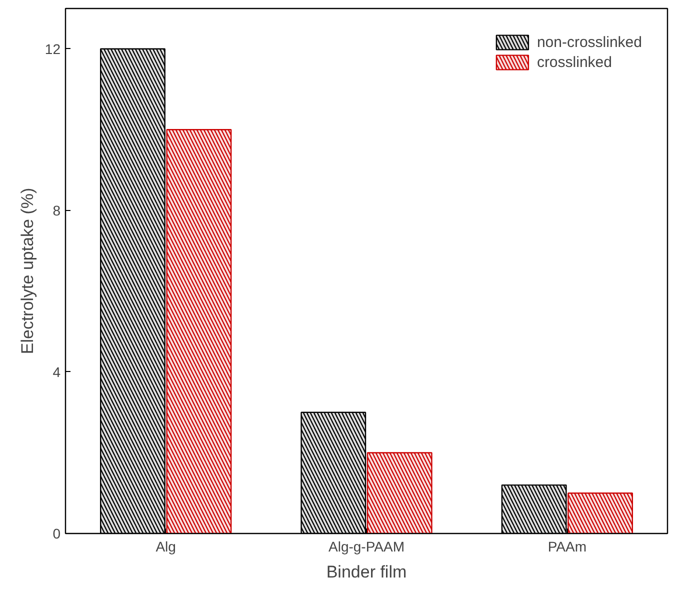  What do you see at coordinates (574, 62) in the screenshot?
I see `legend-label: crosslinked` at bounding box center [574, 62].